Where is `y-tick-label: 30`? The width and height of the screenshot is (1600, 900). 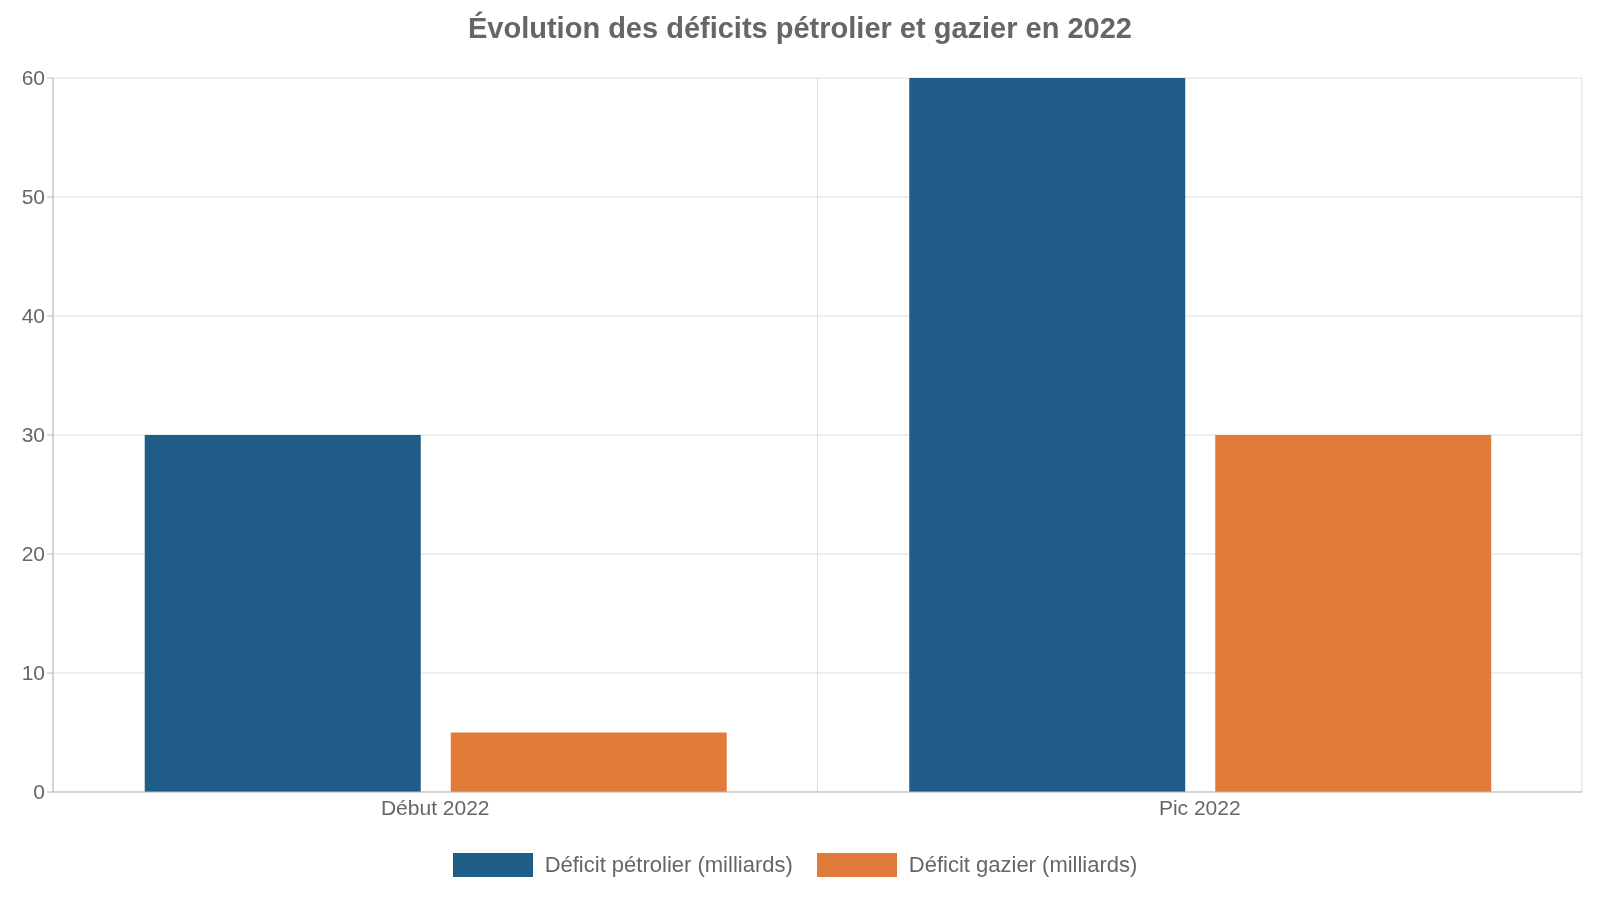
y-tick-label: 30 is located at coordinates (33, 435).